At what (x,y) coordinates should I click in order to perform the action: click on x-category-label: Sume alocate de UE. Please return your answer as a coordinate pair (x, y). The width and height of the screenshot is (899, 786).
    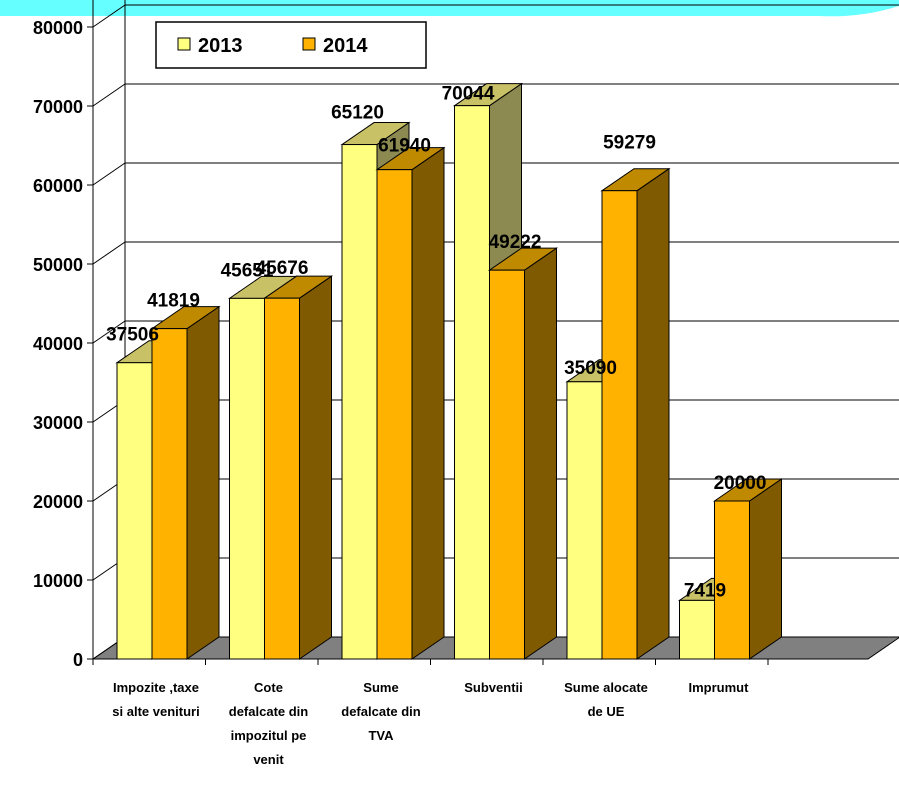
    Looking at the image, I should click on (606, 699).